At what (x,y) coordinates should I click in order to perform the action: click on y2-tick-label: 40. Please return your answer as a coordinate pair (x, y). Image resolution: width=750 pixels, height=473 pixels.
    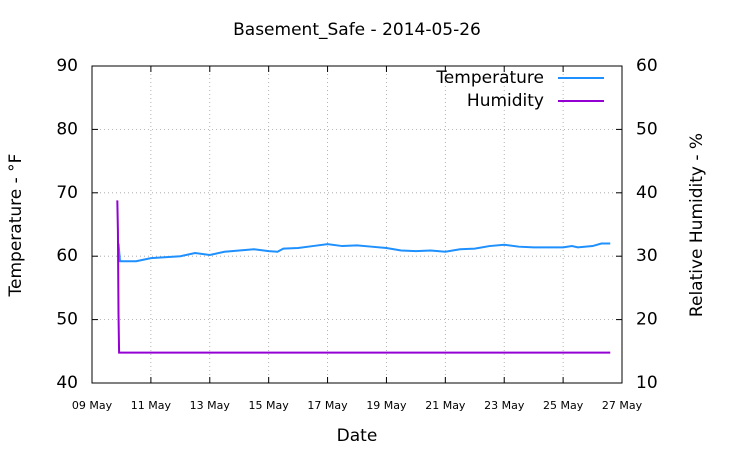
    Looking at the image, I should click on (647, 193).